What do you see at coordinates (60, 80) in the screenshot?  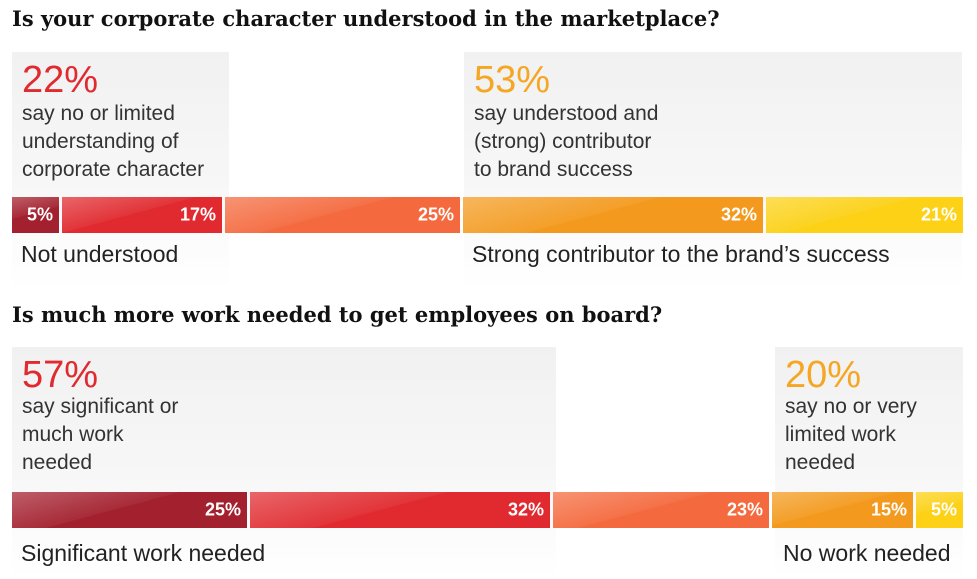 I see `chart-1-summary-left-pct: 22%` at bounding box center [60, 80].